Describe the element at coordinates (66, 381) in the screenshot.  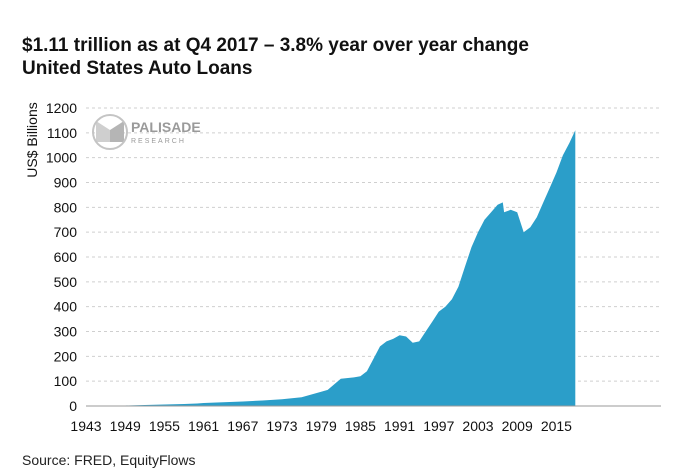
I see `y-tick-label: 100` at that location.